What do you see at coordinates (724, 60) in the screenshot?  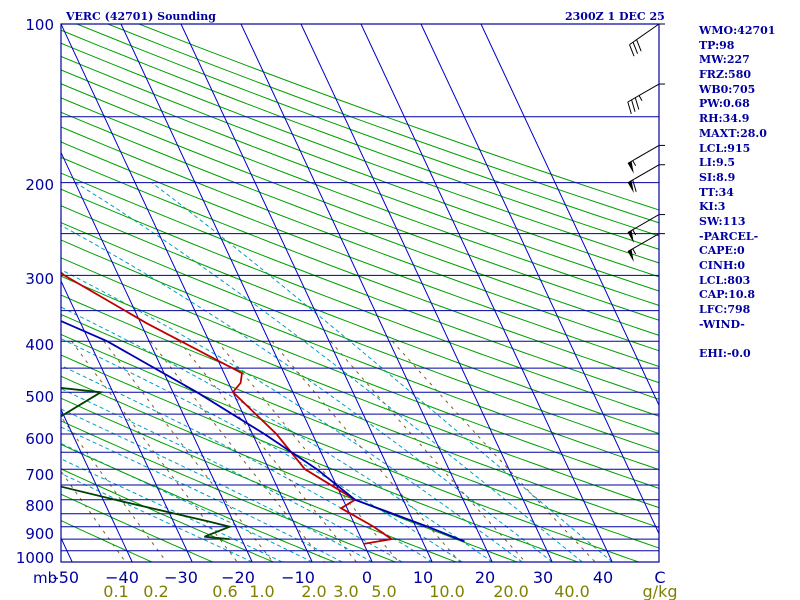 I see `stat-item: MW:227` at bounding box center [724, 60].